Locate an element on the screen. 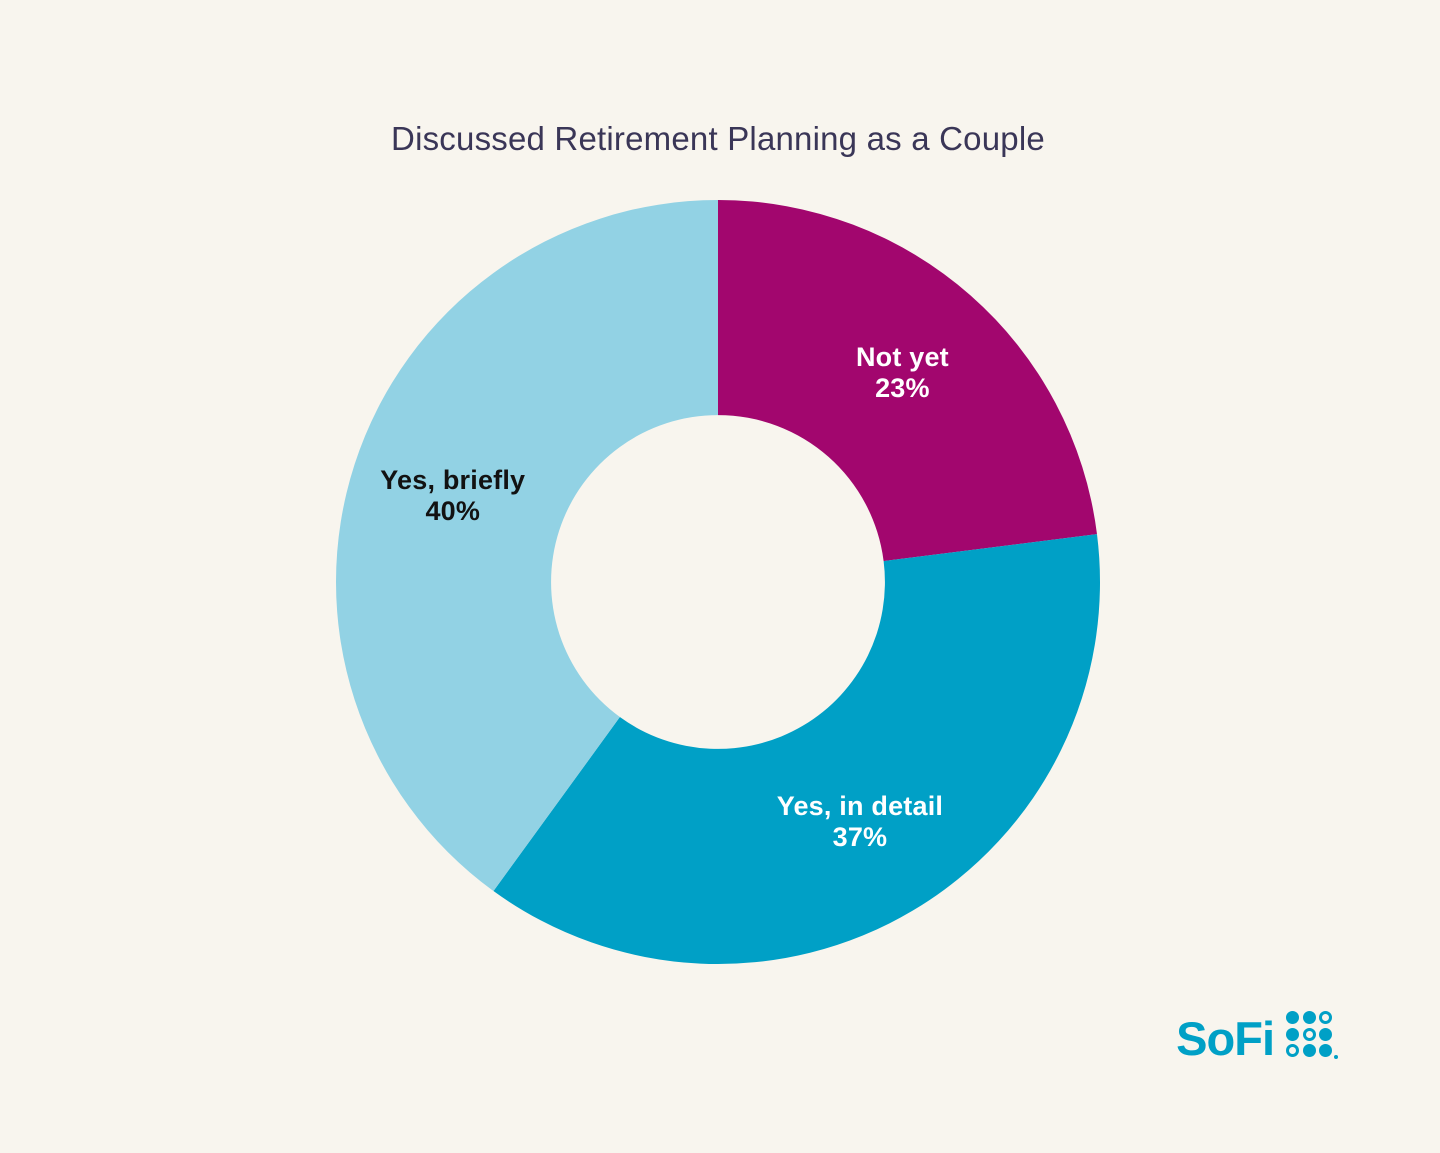 The width and height of the screenshot is (1440, 1153). sofi-logo-dots-icon is located at coordinates (1312, 1035).